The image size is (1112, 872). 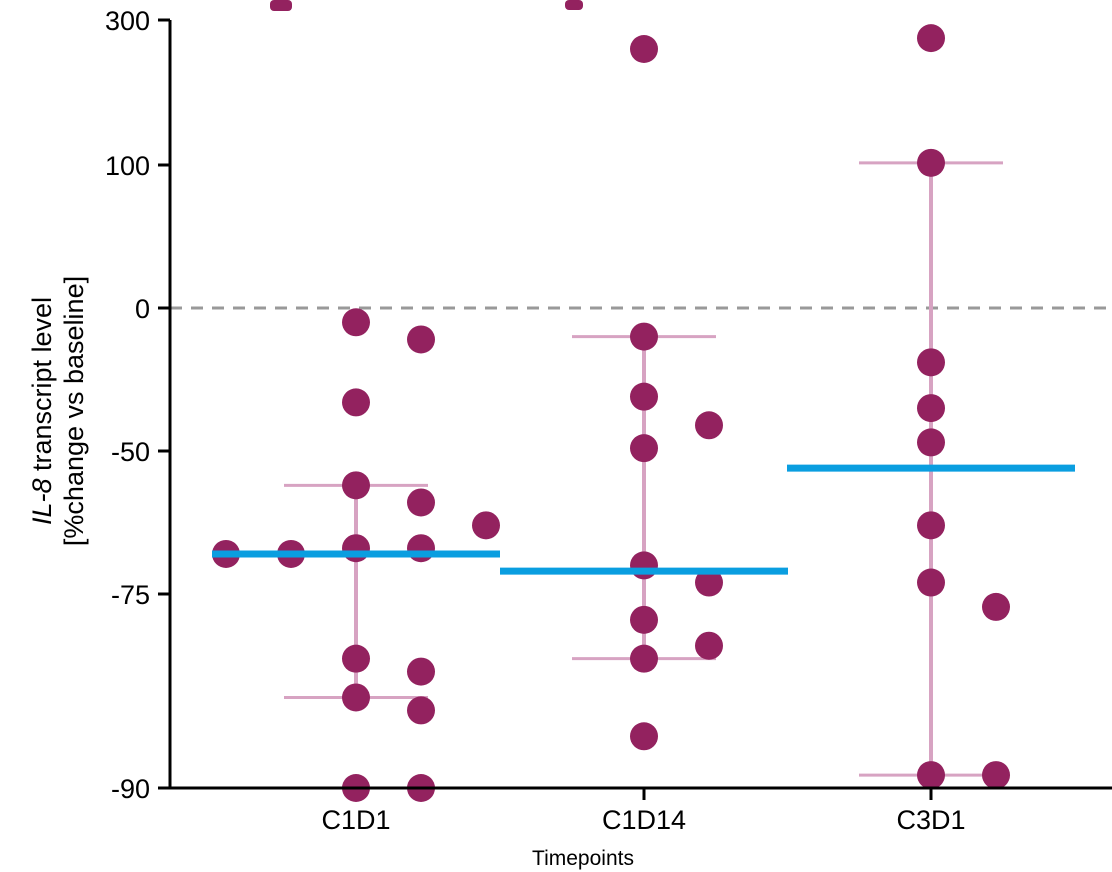 I want to click on y-axis-title-italic: IL-8, so click(x=42, y=502).